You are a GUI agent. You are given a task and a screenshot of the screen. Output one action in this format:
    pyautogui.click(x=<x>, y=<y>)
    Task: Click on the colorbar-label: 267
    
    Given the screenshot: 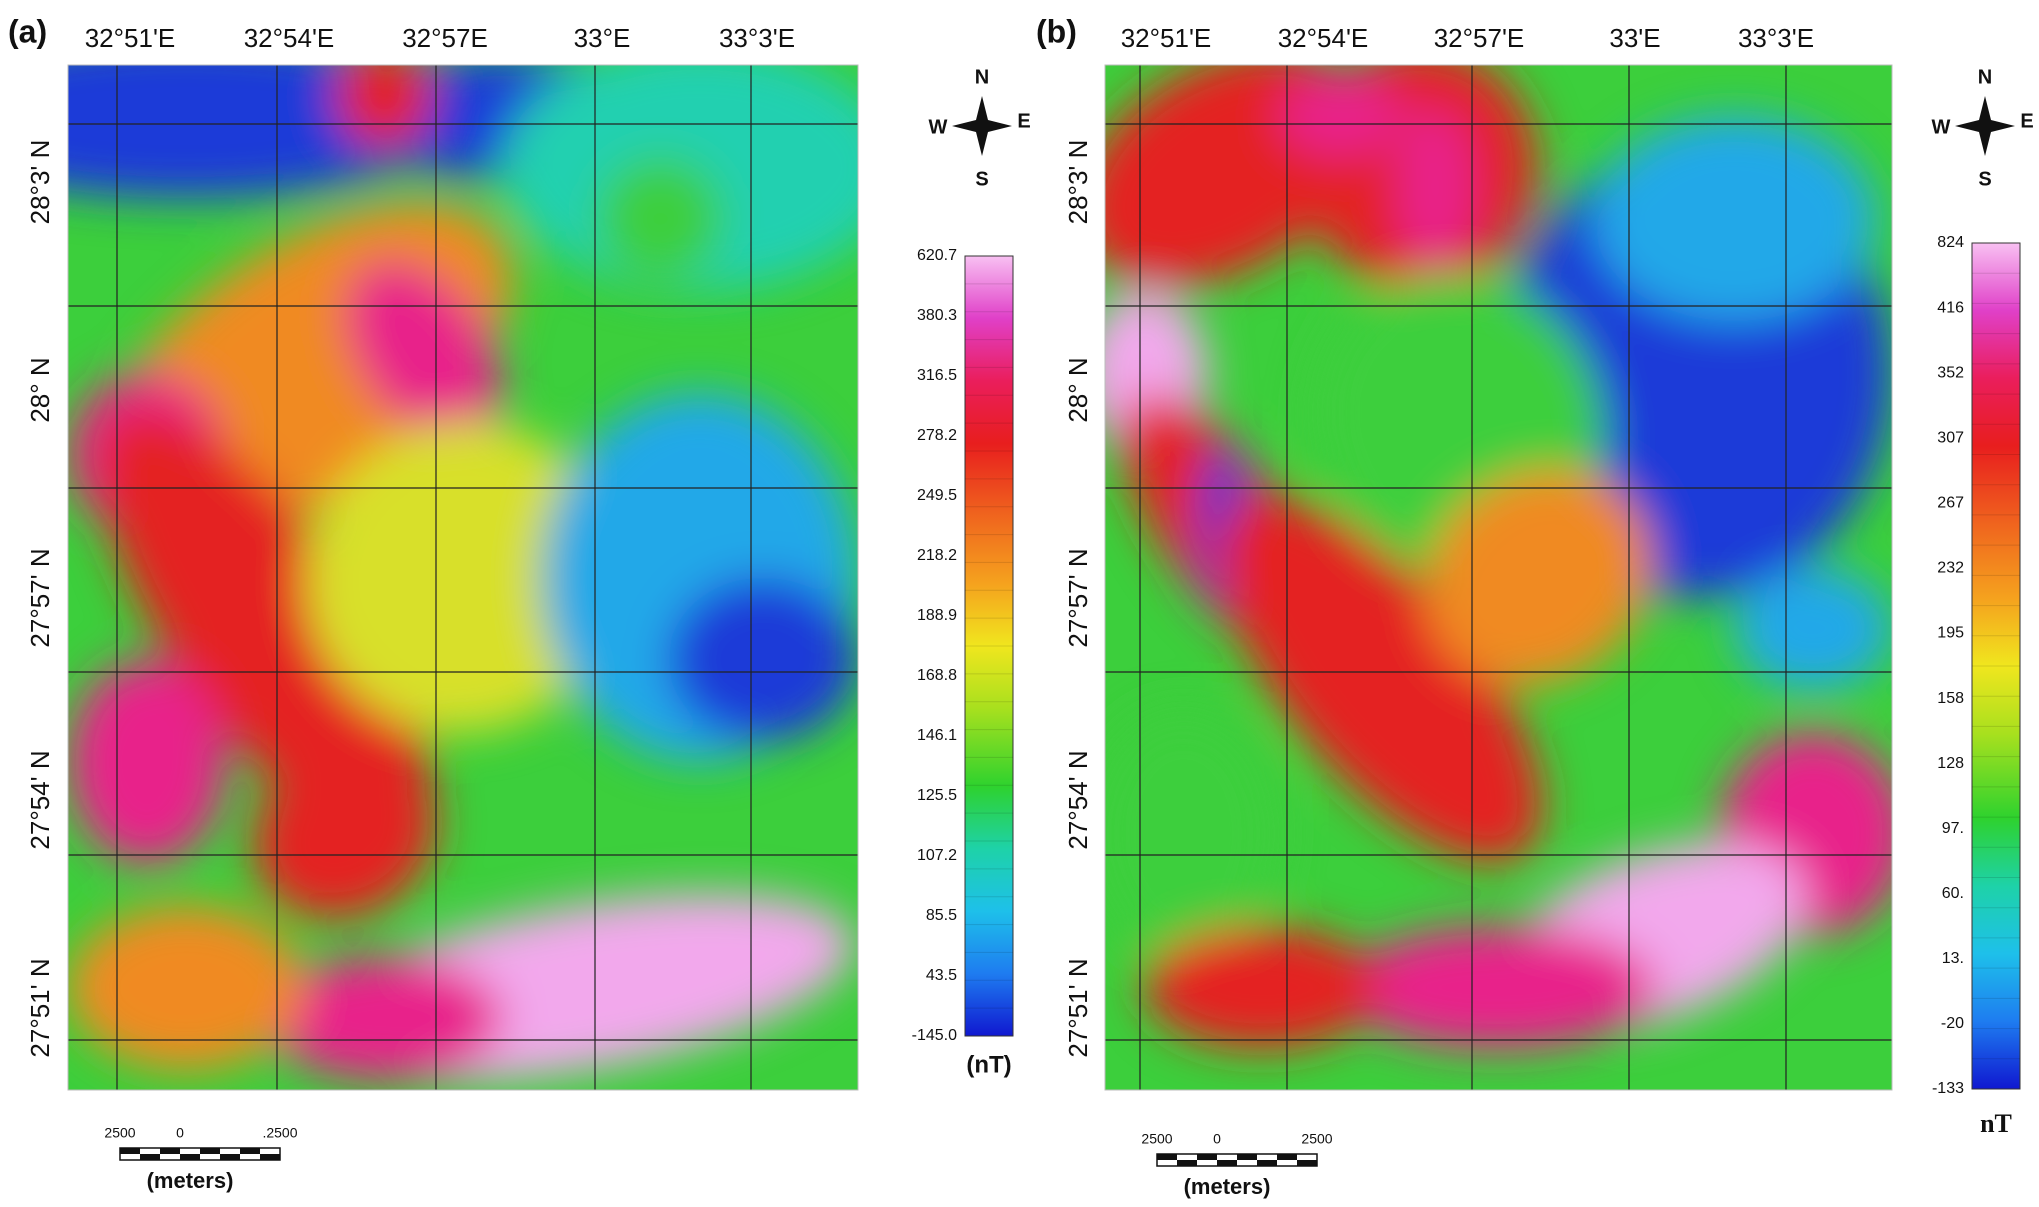 What is the action you would take?
    pyautogui.click(x=1950, y=503)
    